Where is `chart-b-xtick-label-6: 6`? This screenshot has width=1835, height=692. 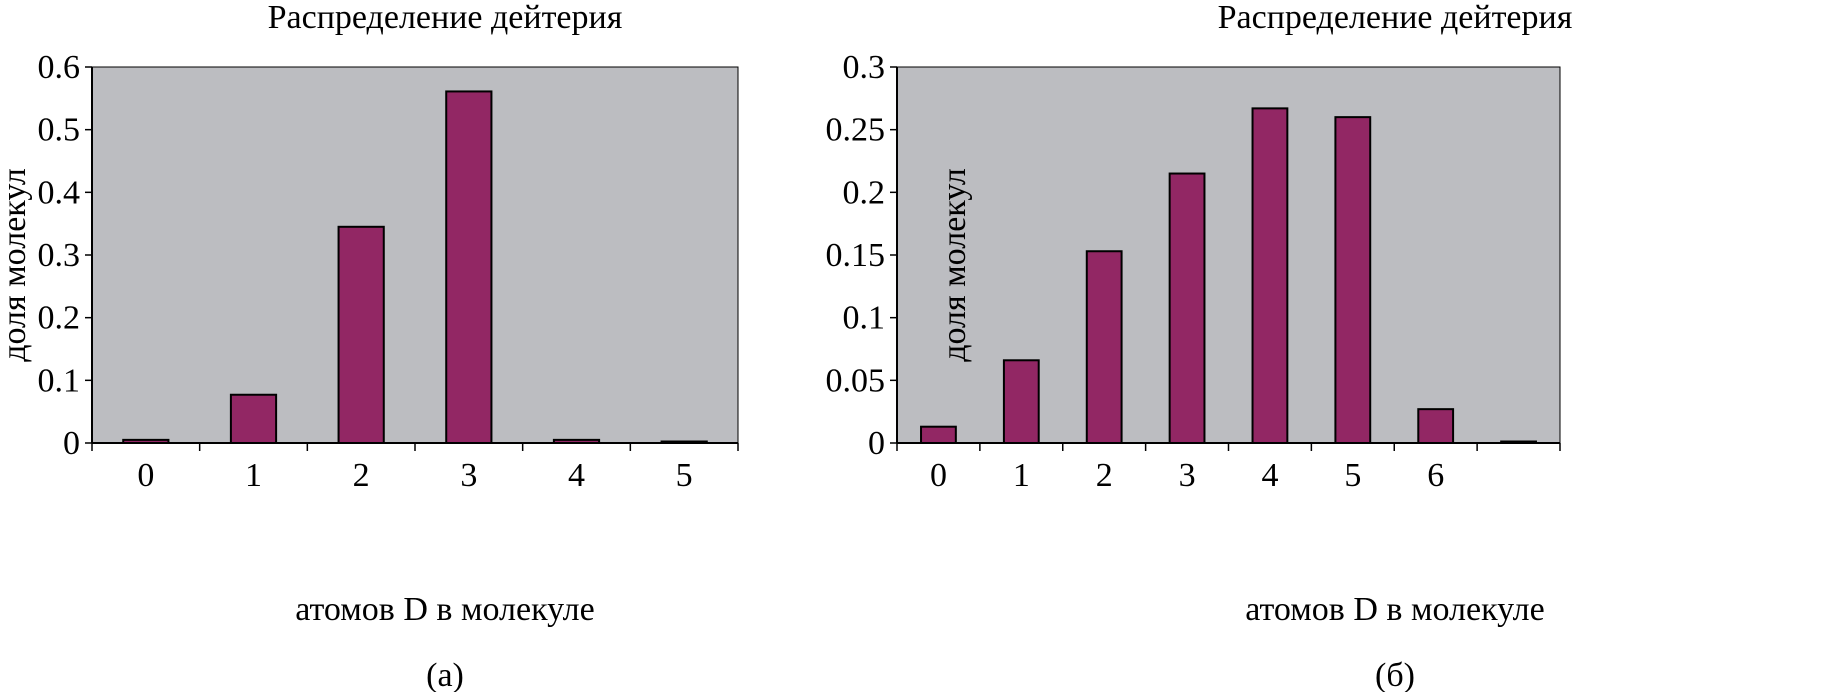
chart-b-xtick-label-6: 6 is located at coordinates (1435, 475).